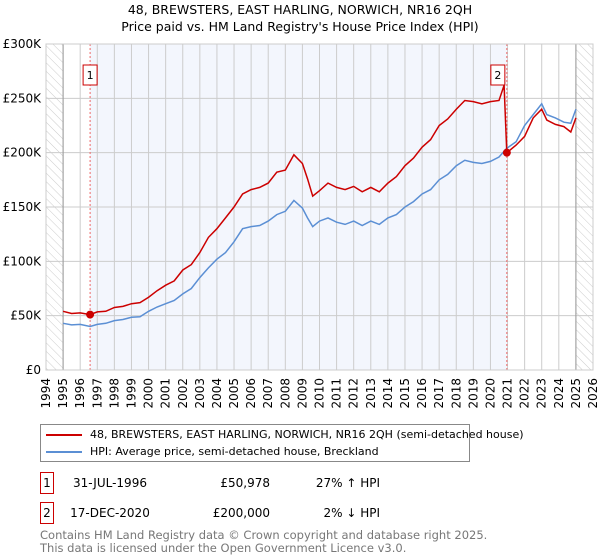 The height and width of the screenshot is (560, 600). I want to click on sale-label: 1, so click(90, 75).